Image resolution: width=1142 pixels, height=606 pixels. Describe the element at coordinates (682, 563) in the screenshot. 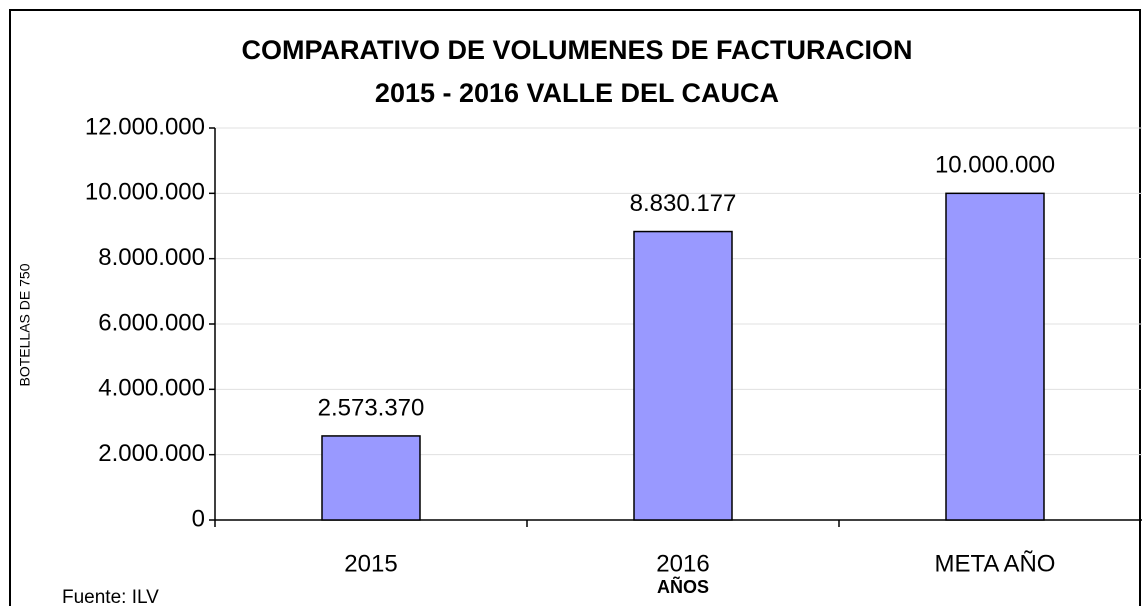

I see `x-tick-label: 2016` at that location.